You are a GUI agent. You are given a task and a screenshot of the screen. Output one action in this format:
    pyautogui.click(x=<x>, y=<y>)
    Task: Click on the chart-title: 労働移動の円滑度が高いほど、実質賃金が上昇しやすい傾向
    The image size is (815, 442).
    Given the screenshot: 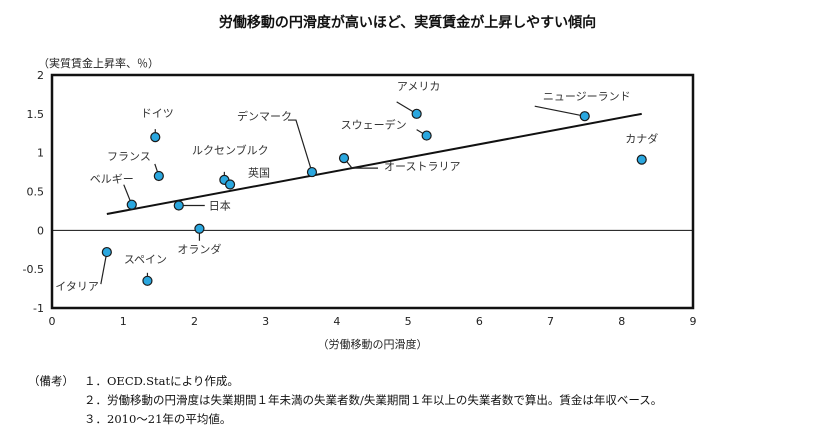 What is the action you would take?
    pyautogui.click(x=407, y=23)
    